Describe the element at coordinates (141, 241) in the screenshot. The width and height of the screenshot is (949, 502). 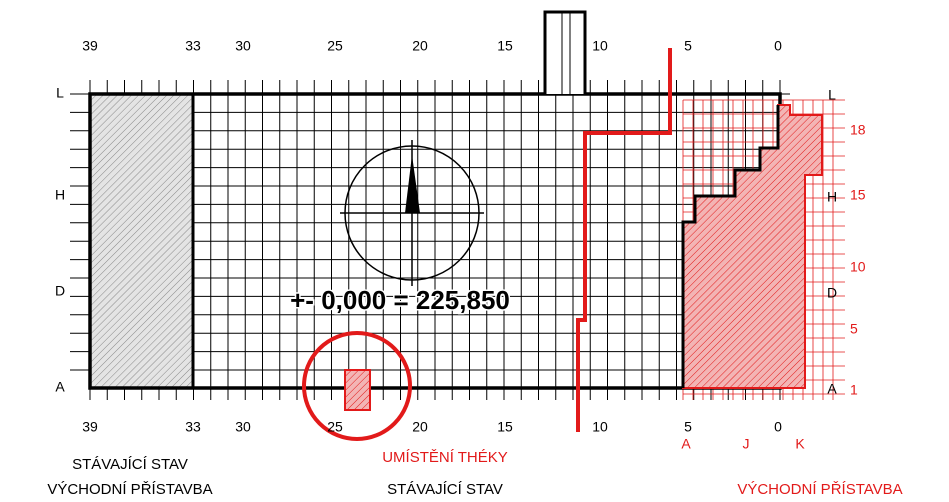
I see `existing-hatch` at that location.